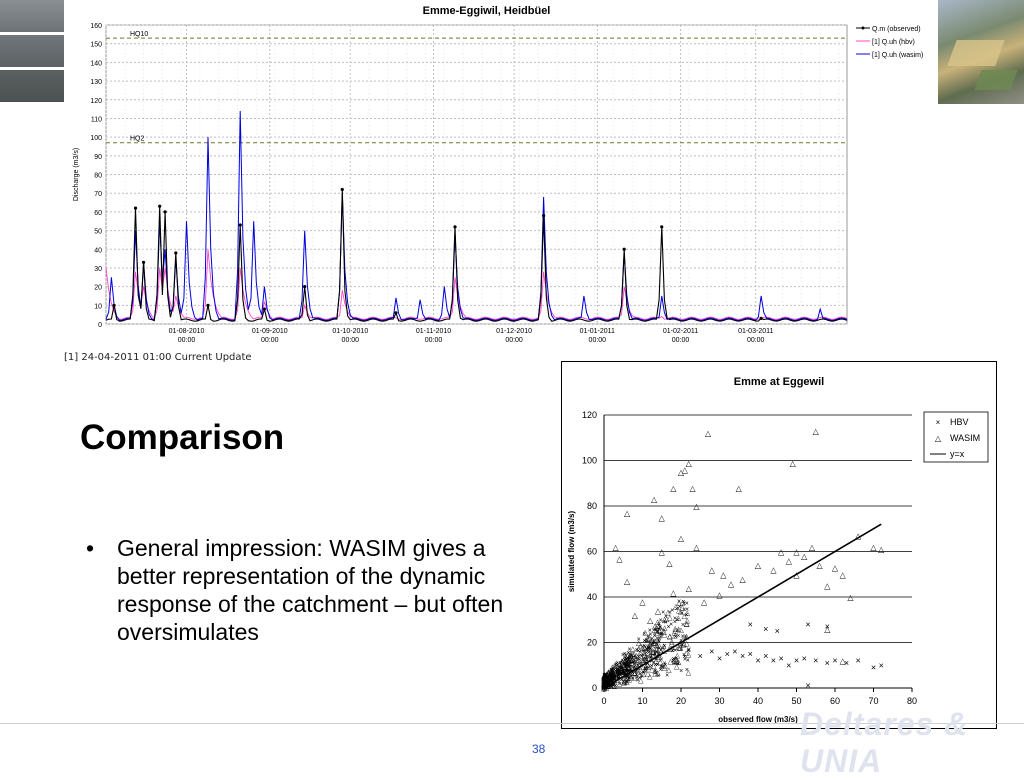  I want to click on y-tick-label: 80, so click(98, 176).